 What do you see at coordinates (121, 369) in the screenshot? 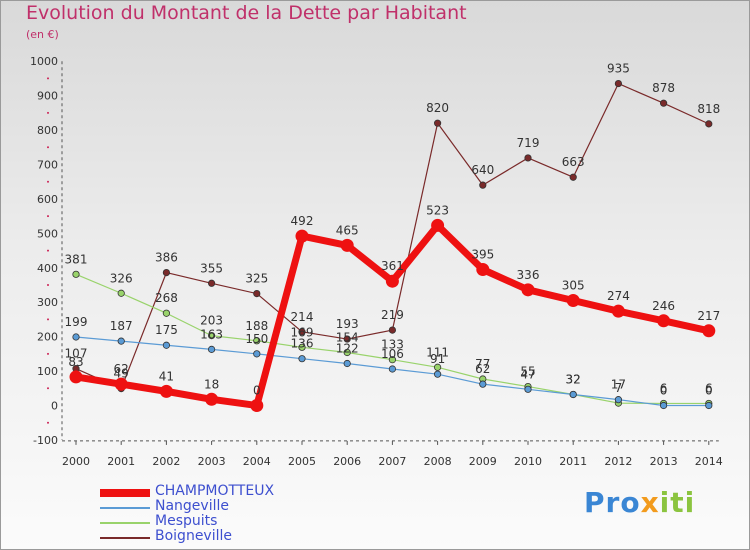
I see `data-label: 62` at bounding box center [121, 369].